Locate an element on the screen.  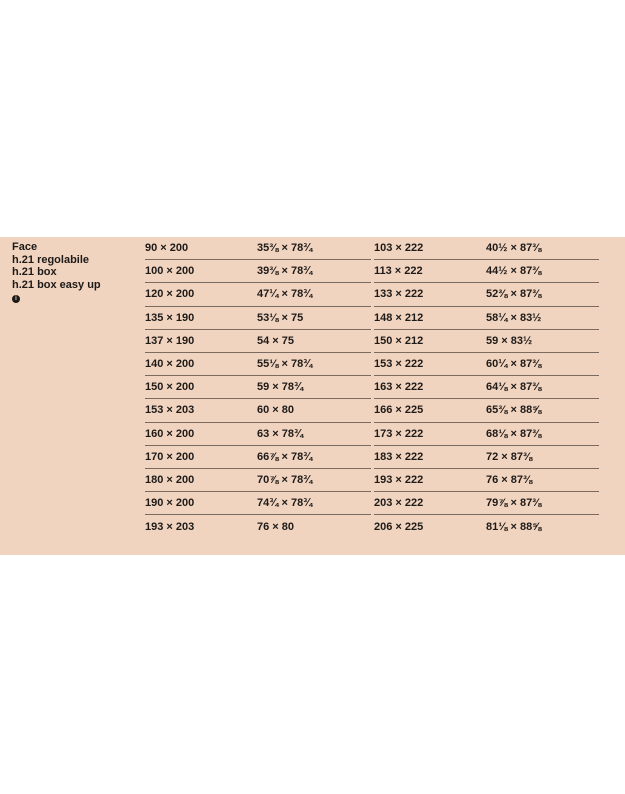
size-inch: 76 × 87⅜ is located at coordinates (509, 479).